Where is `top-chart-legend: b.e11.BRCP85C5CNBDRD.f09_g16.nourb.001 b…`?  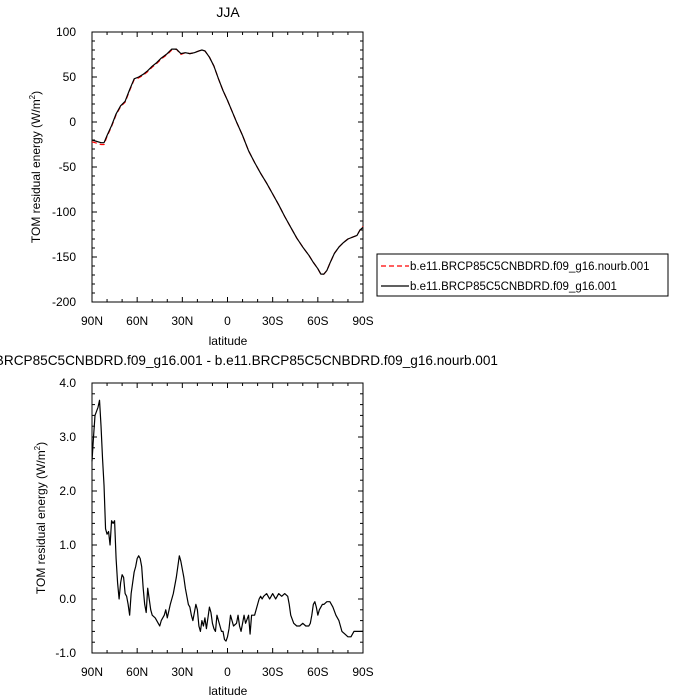 top-chart-legend: b.e11.BRCP85C5CNBDRD.f09_g16.nourb.001 b… is located at coordinates (522, 275).